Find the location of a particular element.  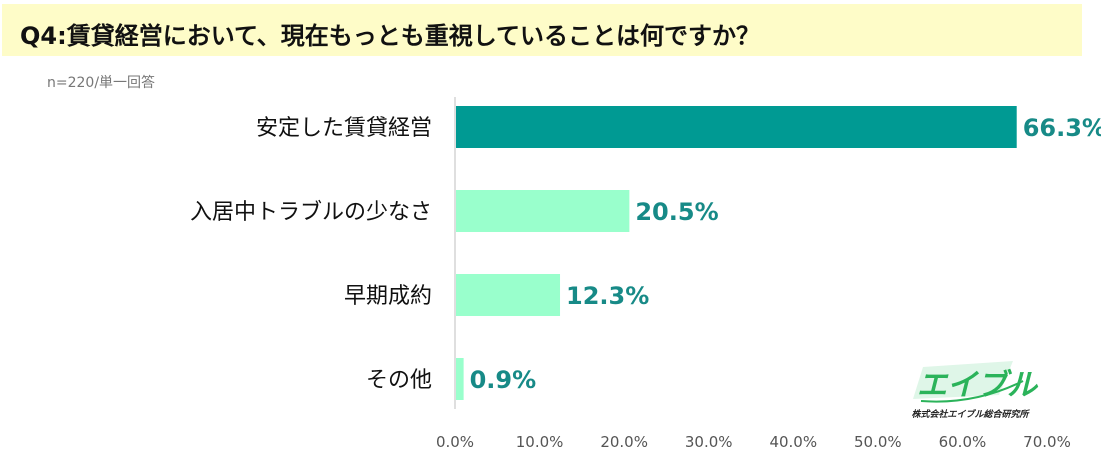

x-tick-label: 30.0% is located at coordinates (709, 442).